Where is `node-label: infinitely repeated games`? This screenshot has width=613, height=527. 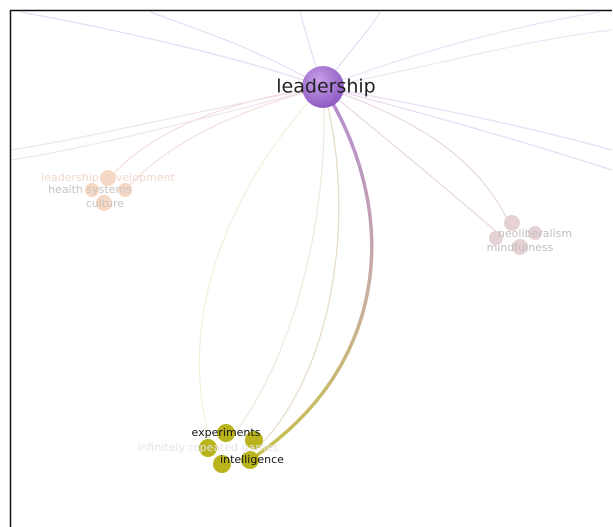 node-label: infinitely repeated games is located at coordinates (207, 447).